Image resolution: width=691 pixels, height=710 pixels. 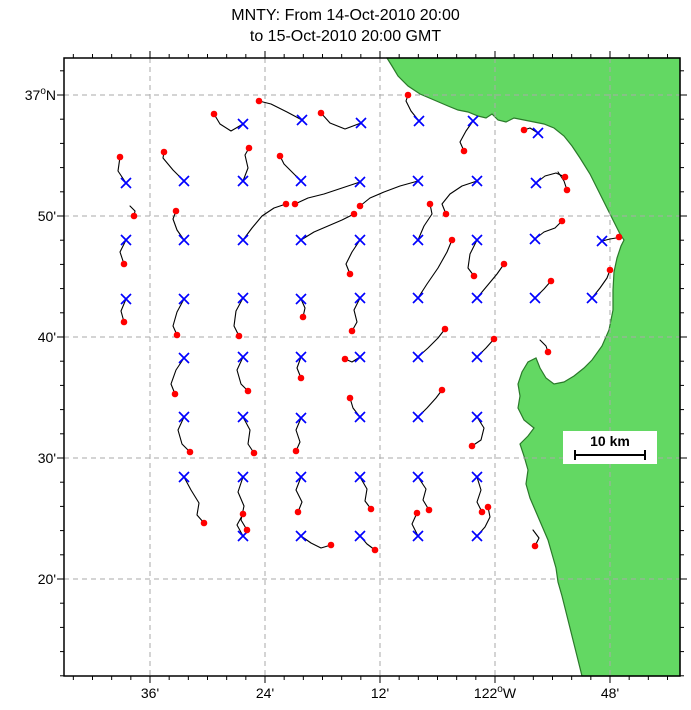 What do you see at coordinates (345, 15) in the screenshot?
I see `figure-title-line1: MNTY: From 14-Oct-2010 20:00` at bounding box center [345, 15].